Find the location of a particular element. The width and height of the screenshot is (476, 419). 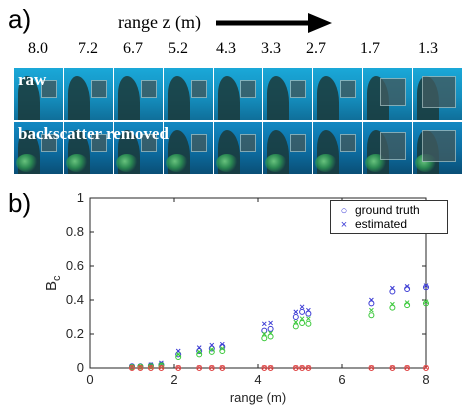

range-value: 8.0 is located at coordinates (38, 48).